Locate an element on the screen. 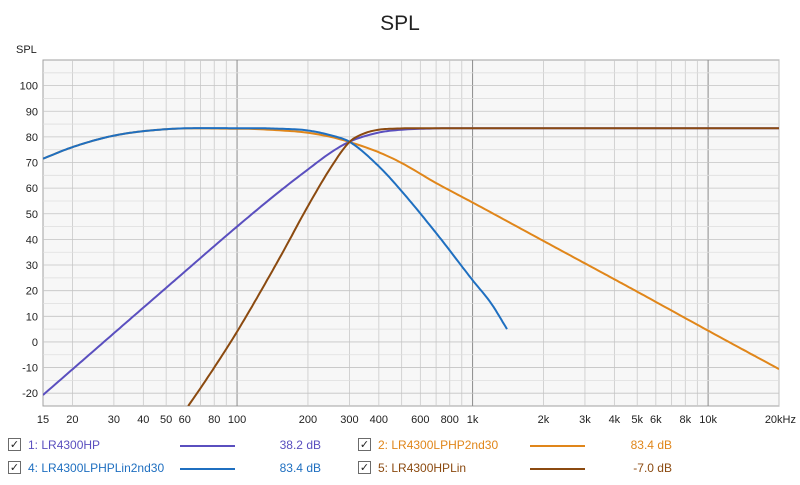  legend-item-1: ✓ 1: LR4300HP 38.2 dB is located at coordinates (183, 447).